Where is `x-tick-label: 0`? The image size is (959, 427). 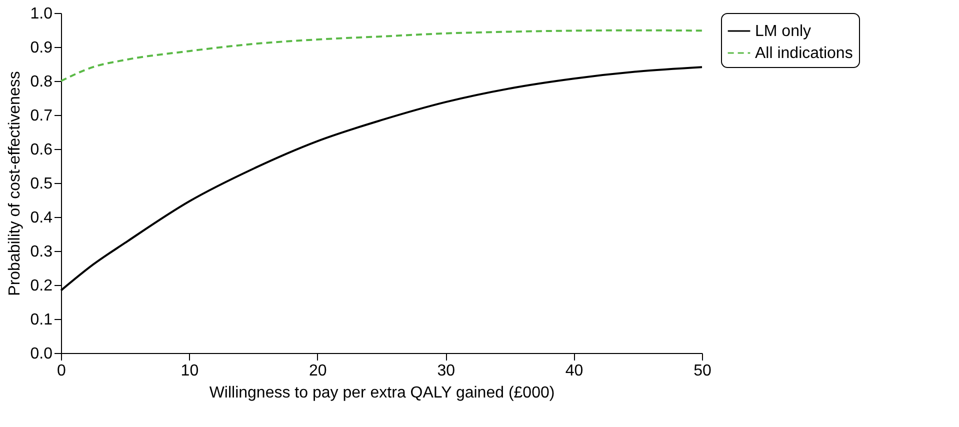
x-tick-label: 0 is located at coordinates (61, 371).